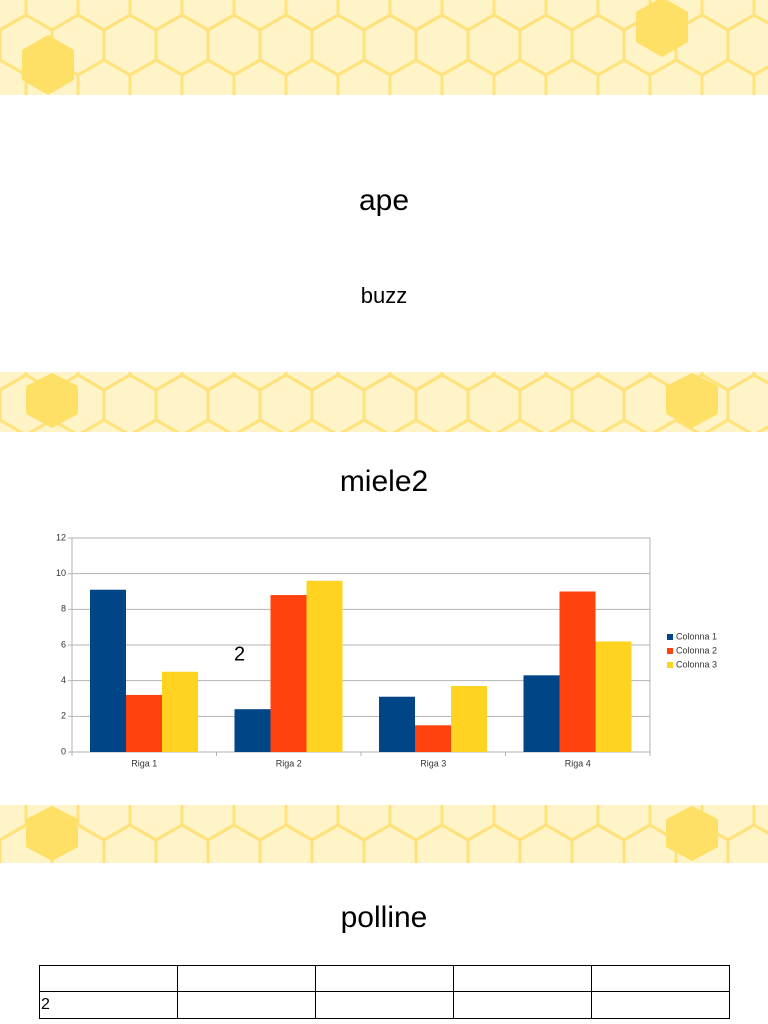 This screenshot has height=1024, width=768. Describe the element at coordinates (384, 402) in the screenshot. I see `honeycomb-middle` at that location.